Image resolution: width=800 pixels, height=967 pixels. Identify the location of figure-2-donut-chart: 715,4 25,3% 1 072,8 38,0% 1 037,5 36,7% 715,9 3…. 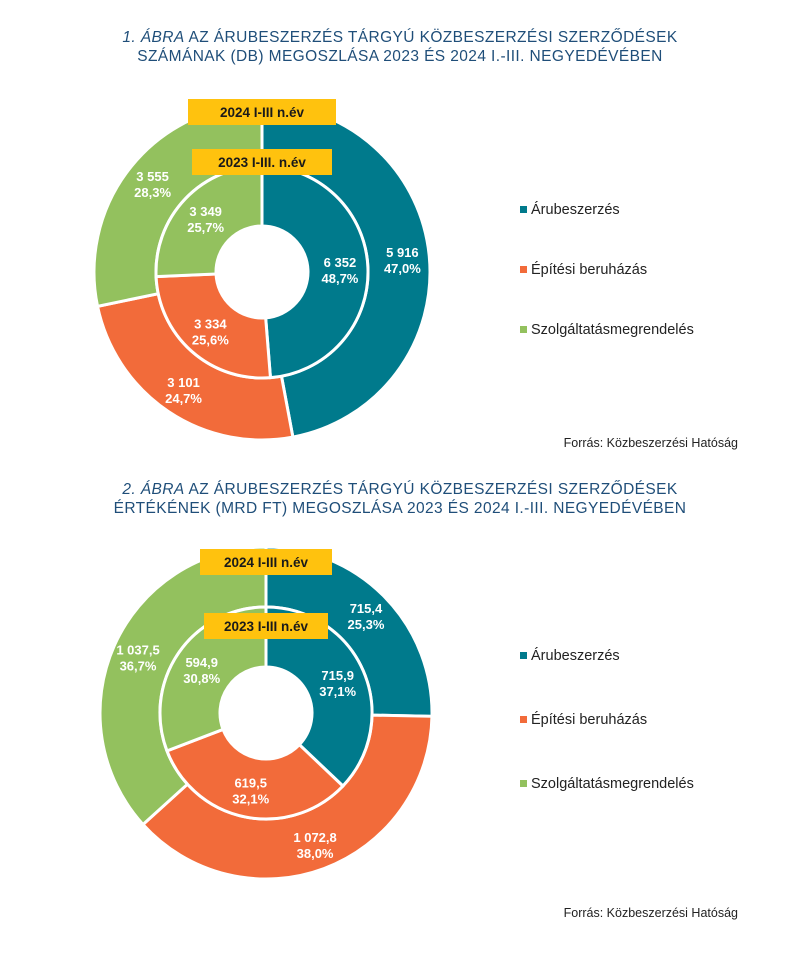
(266, 712).